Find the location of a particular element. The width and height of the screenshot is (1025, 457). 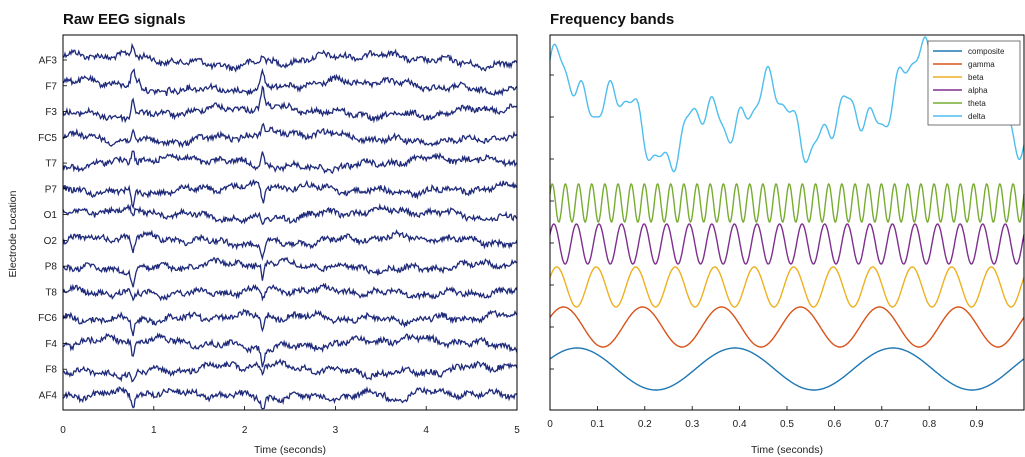

legend-label-gamma: gamma is located at coordinates (981, 64).